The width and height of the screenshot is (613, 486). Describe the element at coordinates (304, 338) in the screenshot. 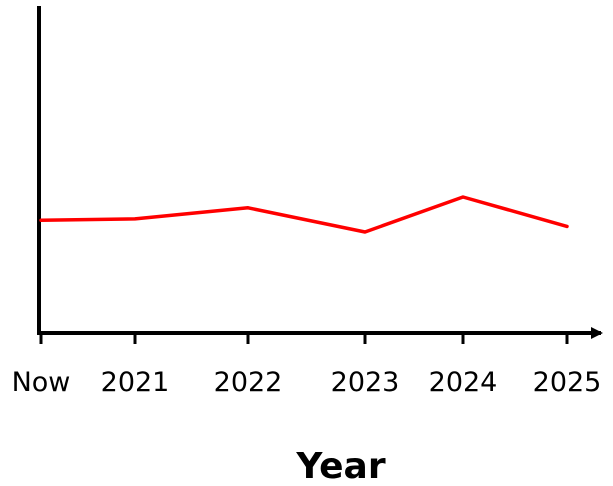

I see `x-tick-marks` at that location.